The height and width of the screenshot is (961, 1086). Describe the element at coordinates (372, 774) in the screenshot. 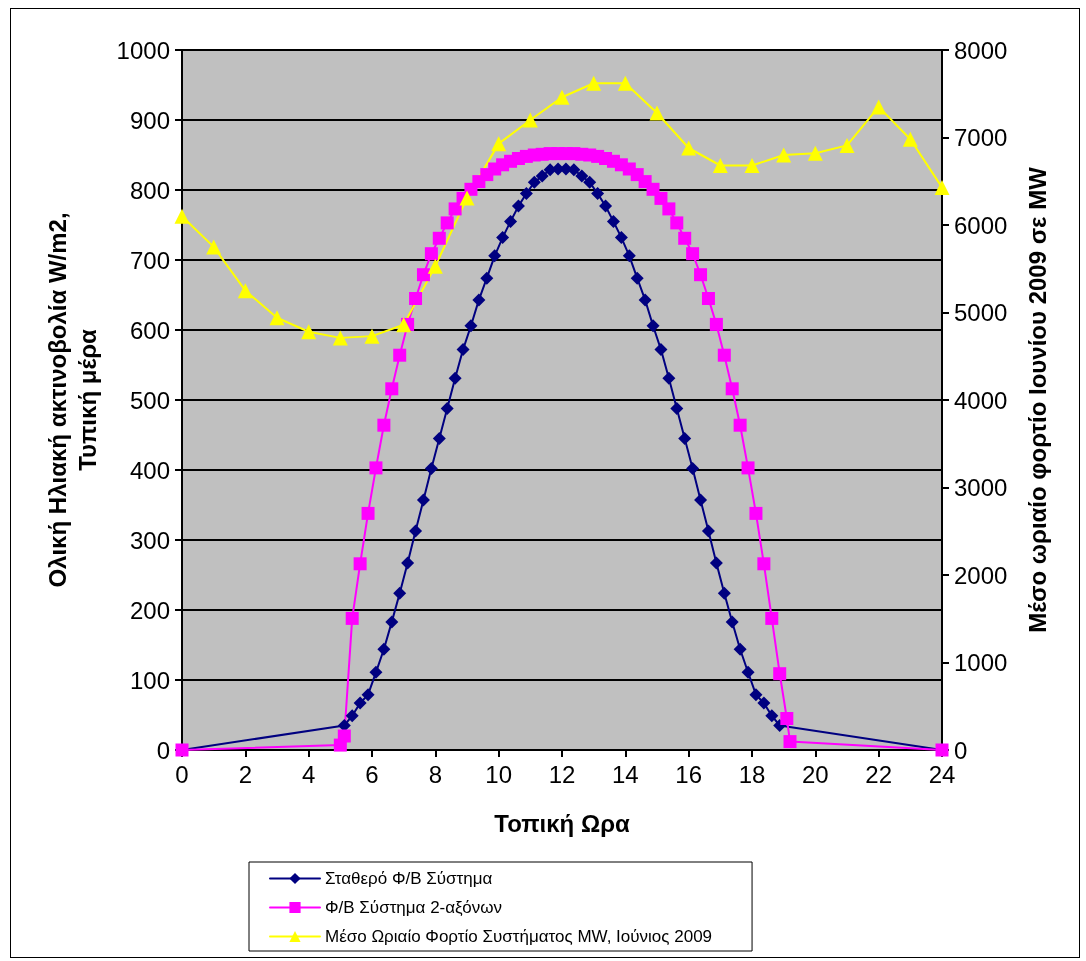

I see `x-tick-label: 6` at that location.